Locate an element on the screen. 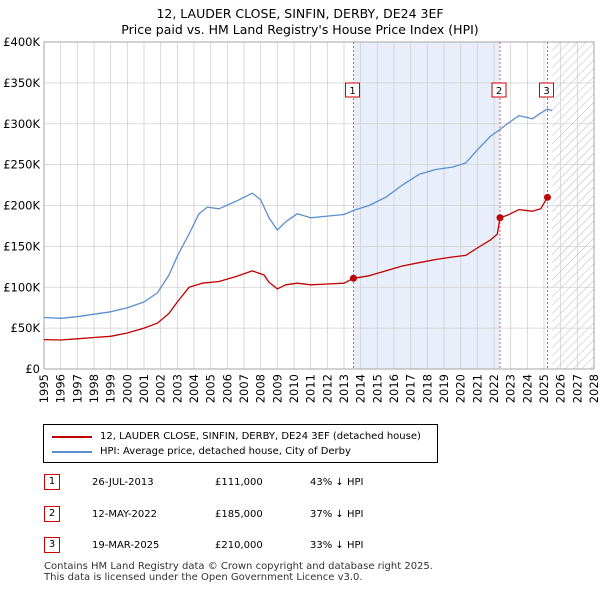 The height and width of the screenshot is (590, 600). sale-date: 26-JUL-2013 is located at coordinates (123, 482).